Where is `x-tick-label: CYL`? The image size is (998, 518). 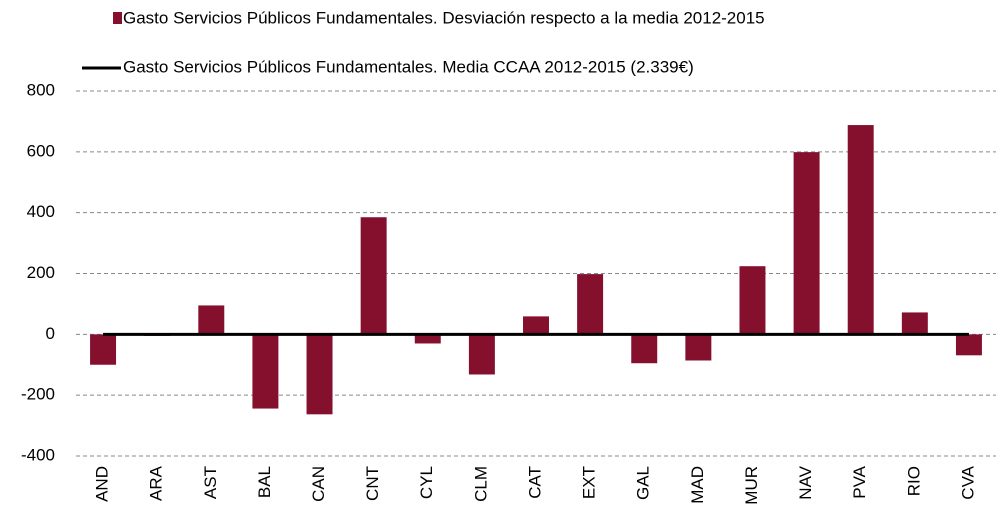 x-tick-label: CYL is located at coordinates (426, 482).